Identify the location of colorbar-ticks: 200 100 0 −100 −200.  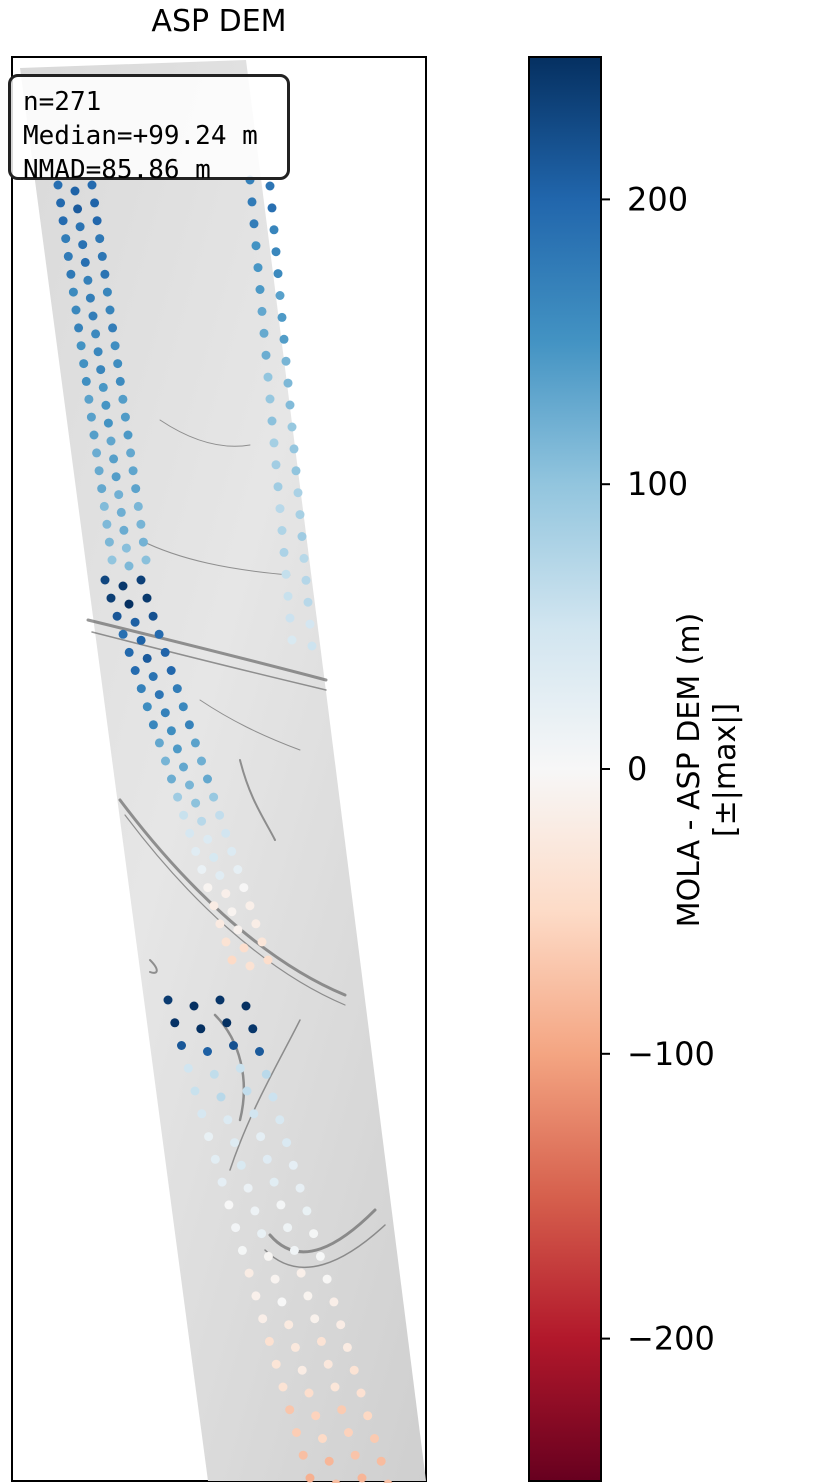
(658, 769).